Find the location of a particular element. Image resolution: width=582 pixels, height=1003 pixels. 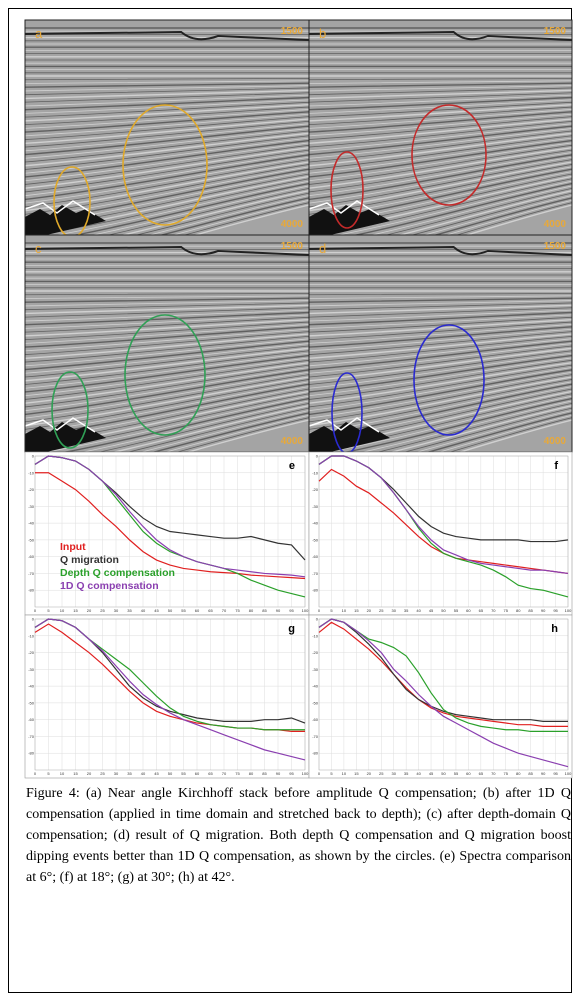

plot-frame is located at coordinates (443, 531).